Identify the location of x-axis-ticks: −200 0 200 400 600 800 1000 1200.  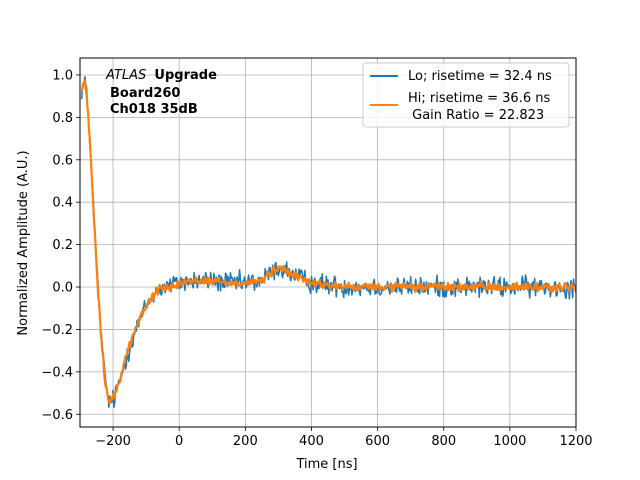
(344, 438).